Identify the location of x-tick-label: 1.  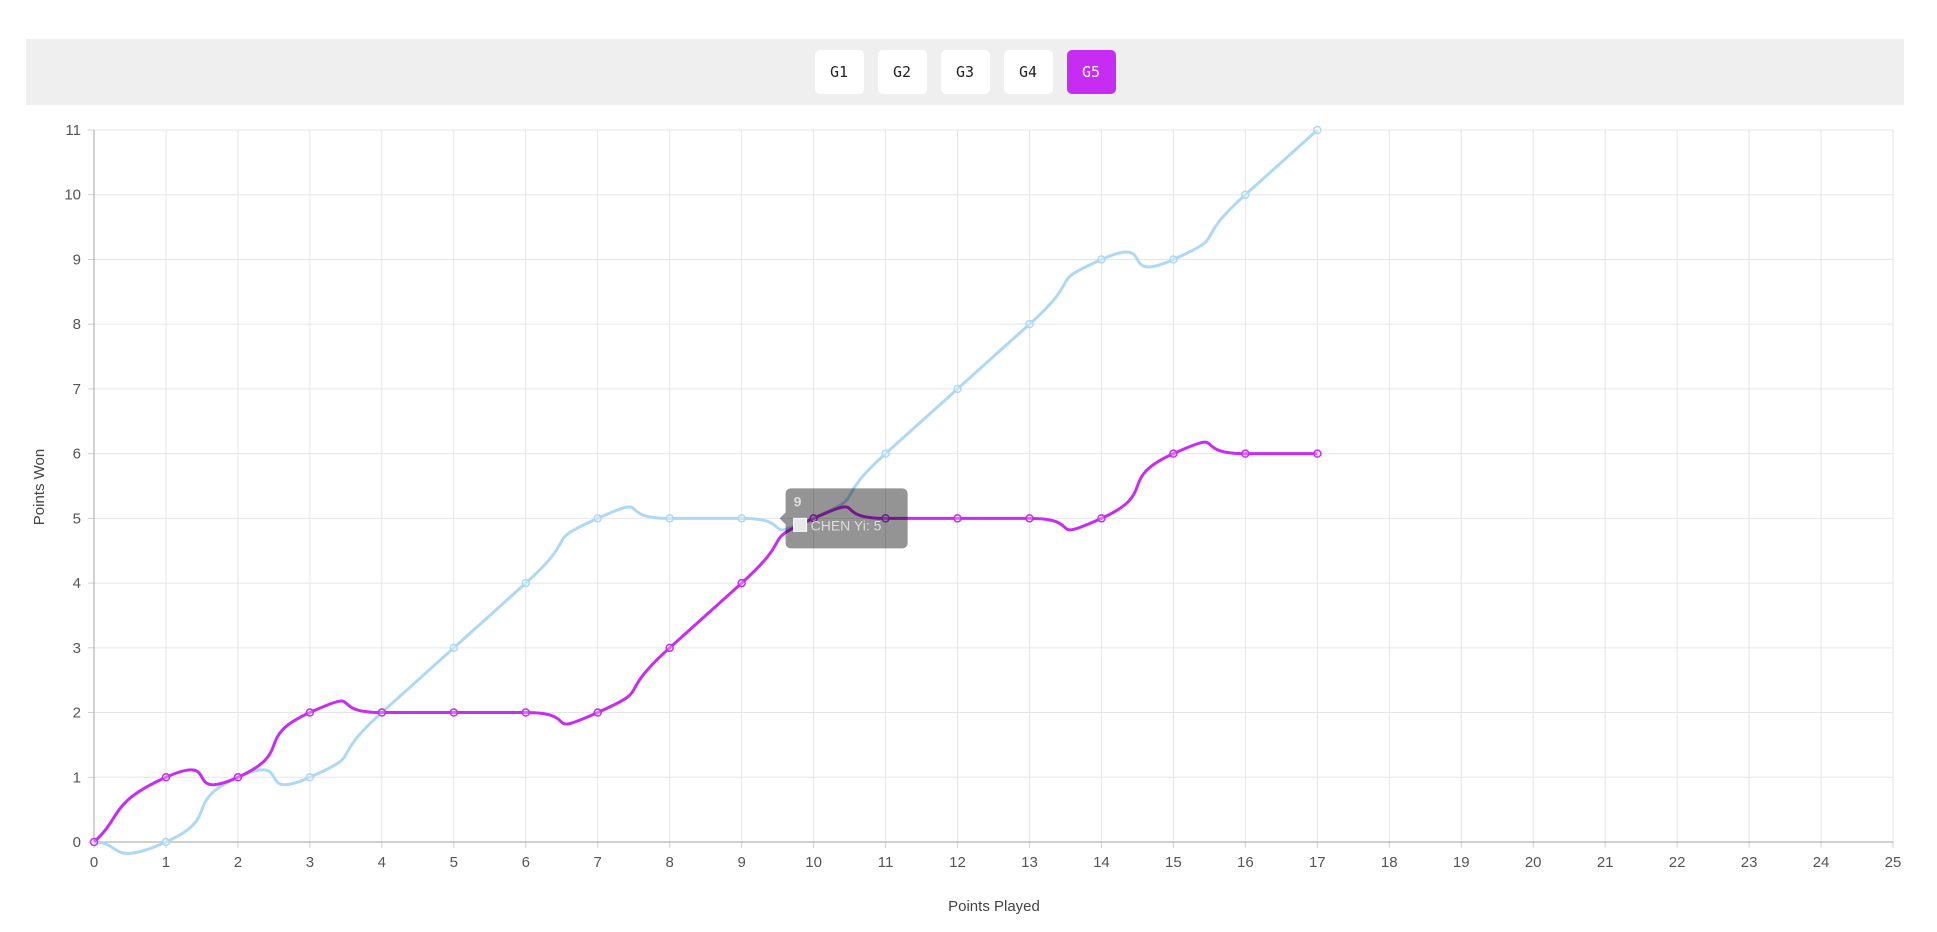
(166, 862).